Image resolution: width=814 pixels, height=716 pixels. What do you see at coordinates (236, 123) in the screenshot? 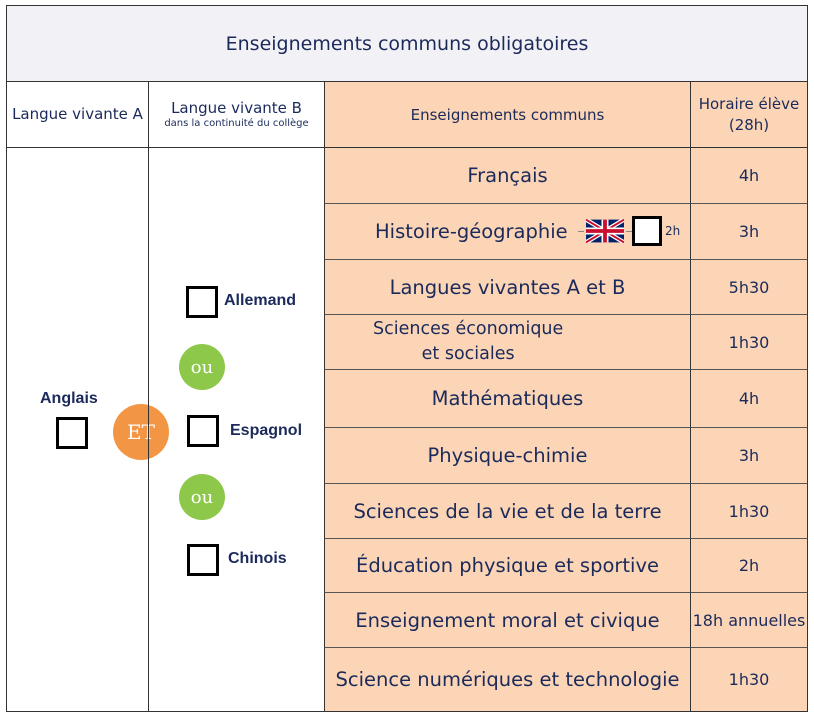
I see `header-lvb-sub: dans la continuité du collège` at bounding box center [236, 123].